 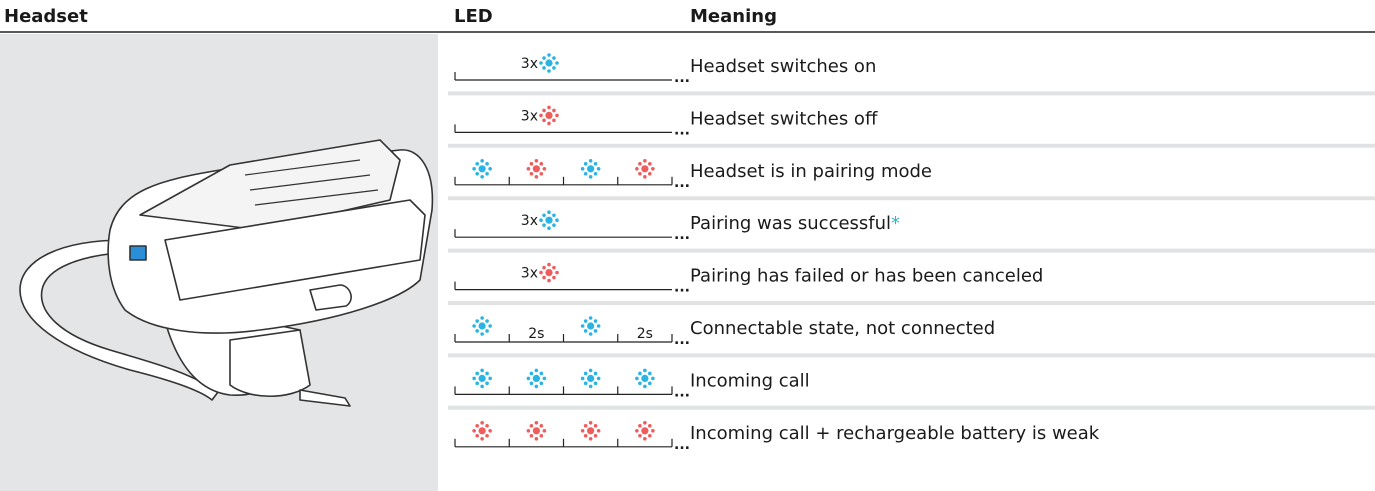 I want to click on meaning: Headset is in pairing mode, so click(x=811, y=171).